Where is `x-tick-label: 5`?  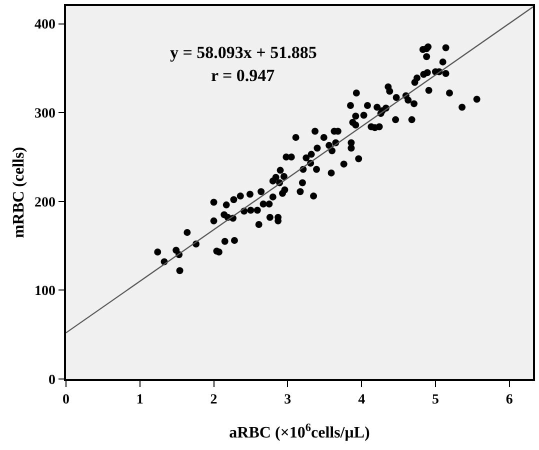
x-tick-label: 5 is located at coordinates (435, 400).